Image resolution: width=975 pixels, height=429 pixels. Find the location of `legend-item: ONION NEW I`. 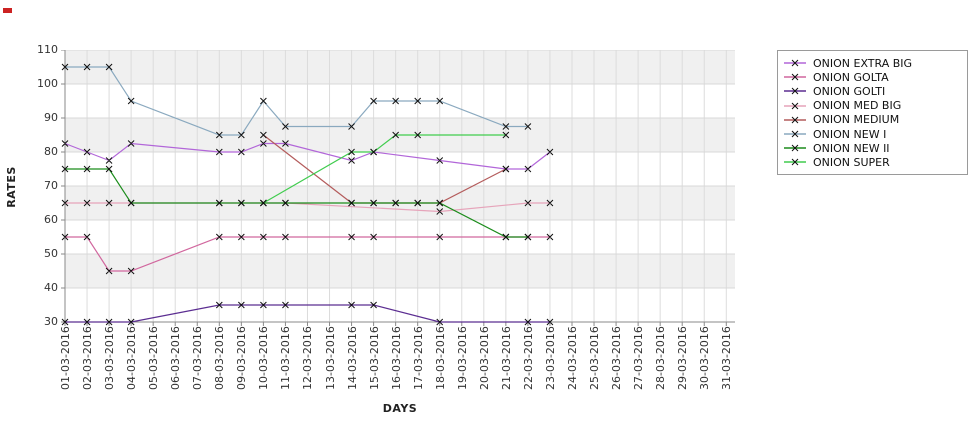

legend-item: ONION NEW I is located at coordinates (875, 134).